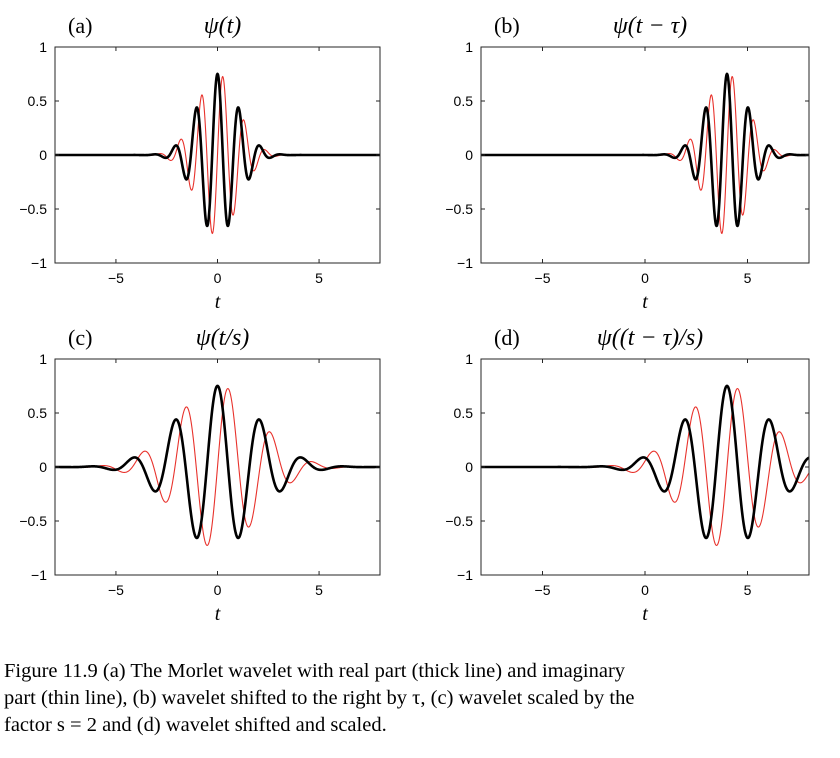 The image size is (840, 758). Describe the element at coordinates (645, 278) in the screenshot. I see `panel-b-xtick-label: 0` at that location.